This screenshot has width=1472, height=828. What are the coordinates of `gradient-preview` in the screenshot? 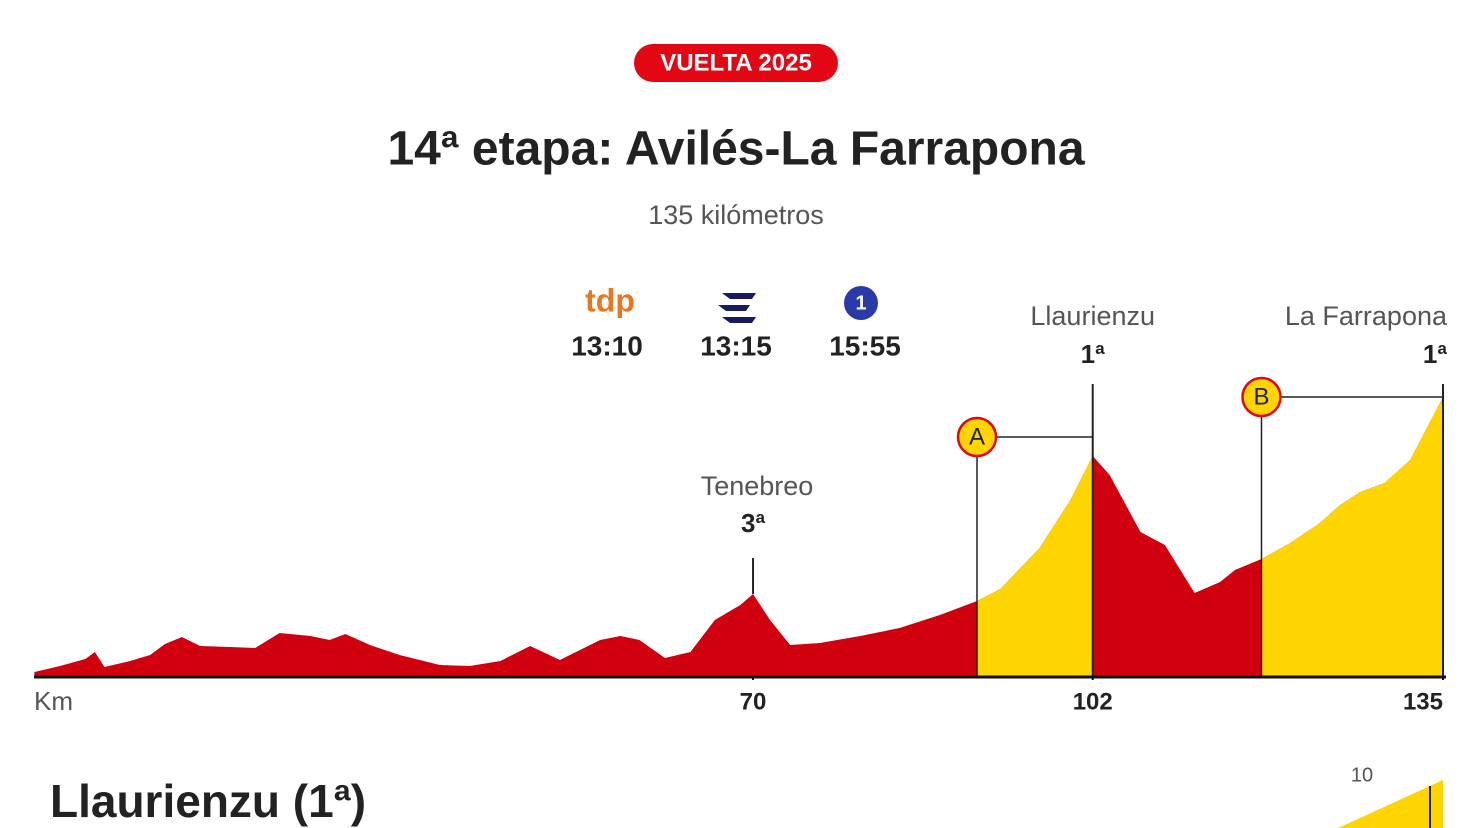 It's located at (1390, 804).